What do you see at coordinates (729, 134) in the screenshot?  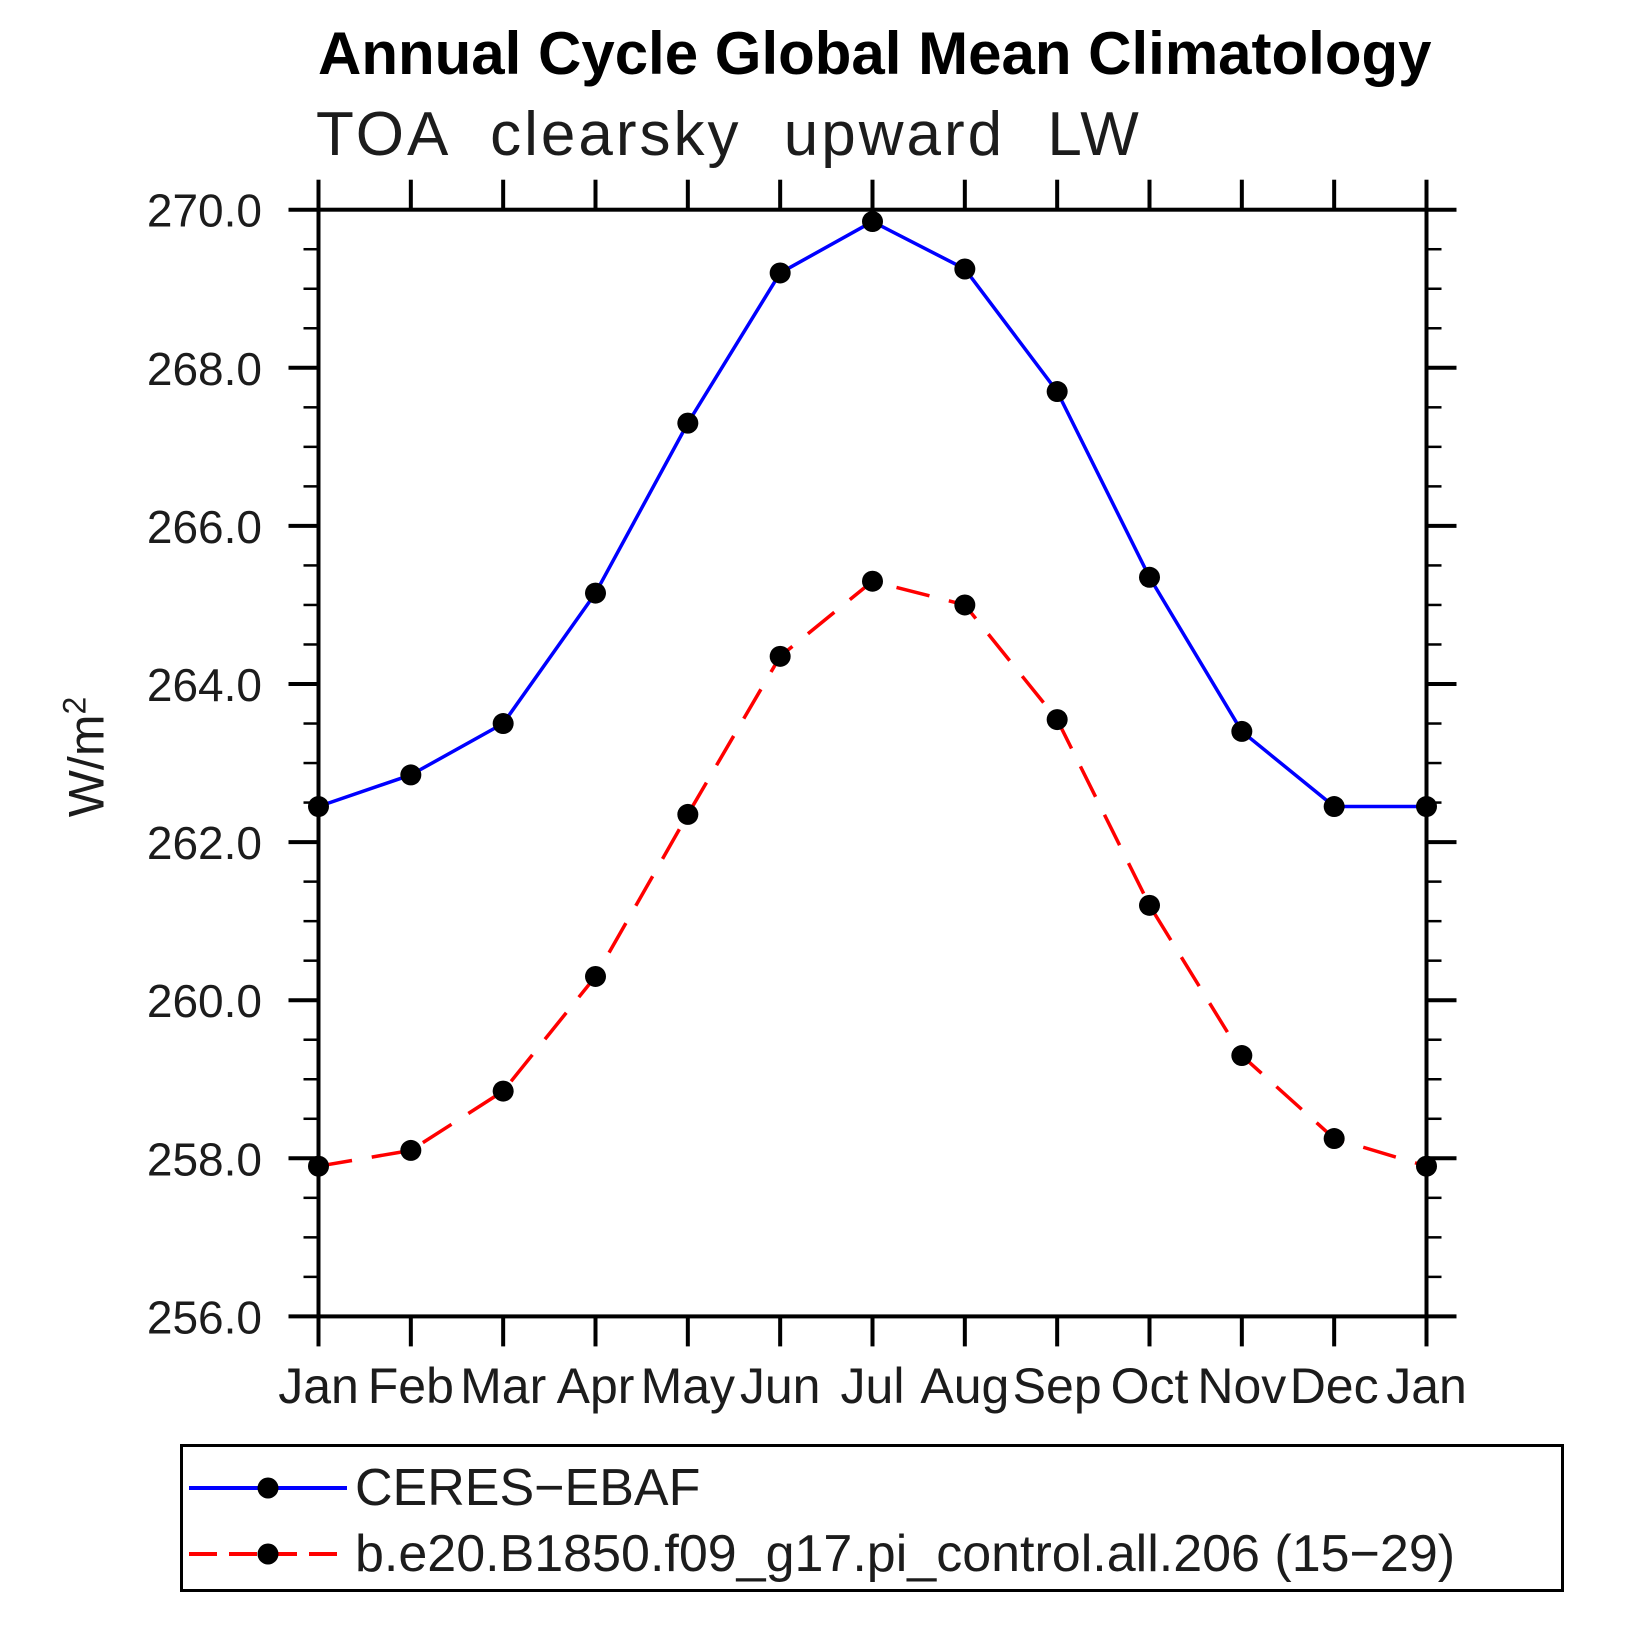 I see `chart-subtitle: TOA clearsky upward LW` at bounding box center [729, 134].